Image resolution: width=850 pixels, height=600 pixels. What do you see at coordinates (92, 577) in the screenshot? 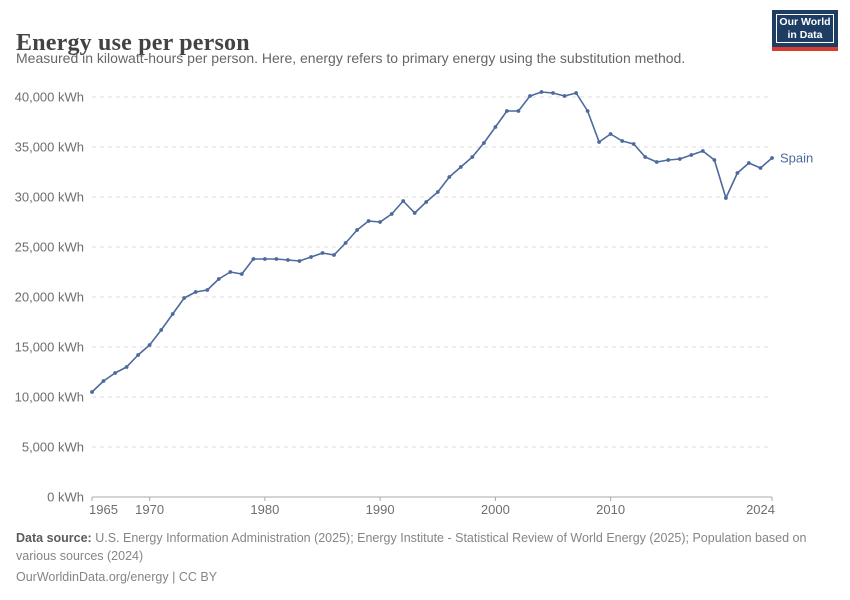
I see `owid-url-link: OurWorldinData.org/energy` at bounding box center [92, 577].